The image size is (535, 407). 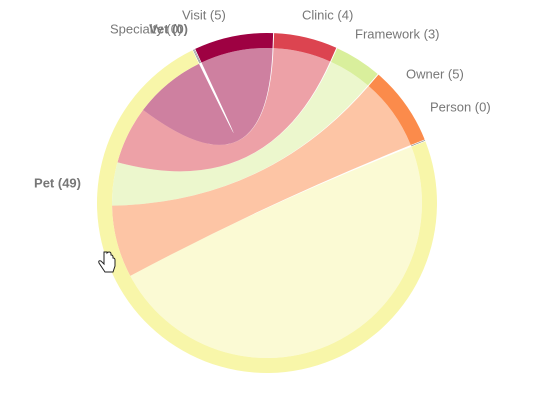 What do you see at coordinates (57, 182) in the screenshot?
I see `group-label: Pet (49)` at bounding box center [57, 182].